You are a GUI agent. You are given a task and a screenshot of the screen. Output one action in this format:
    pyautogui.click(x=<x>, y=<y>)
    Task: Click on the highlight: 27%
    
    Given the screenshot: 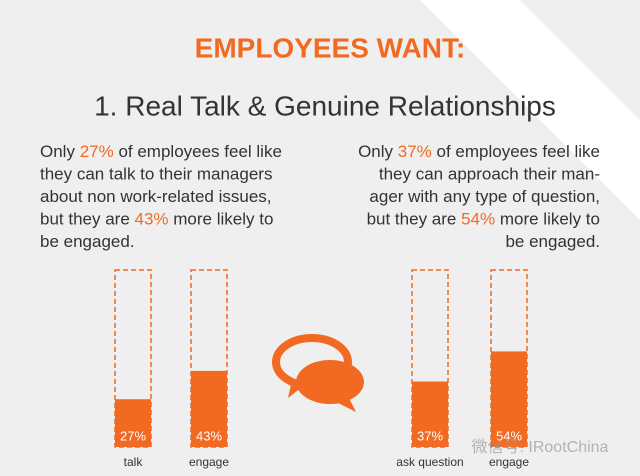 What is the action you would take?
    pyautogui.click(x=97, y=151)
    